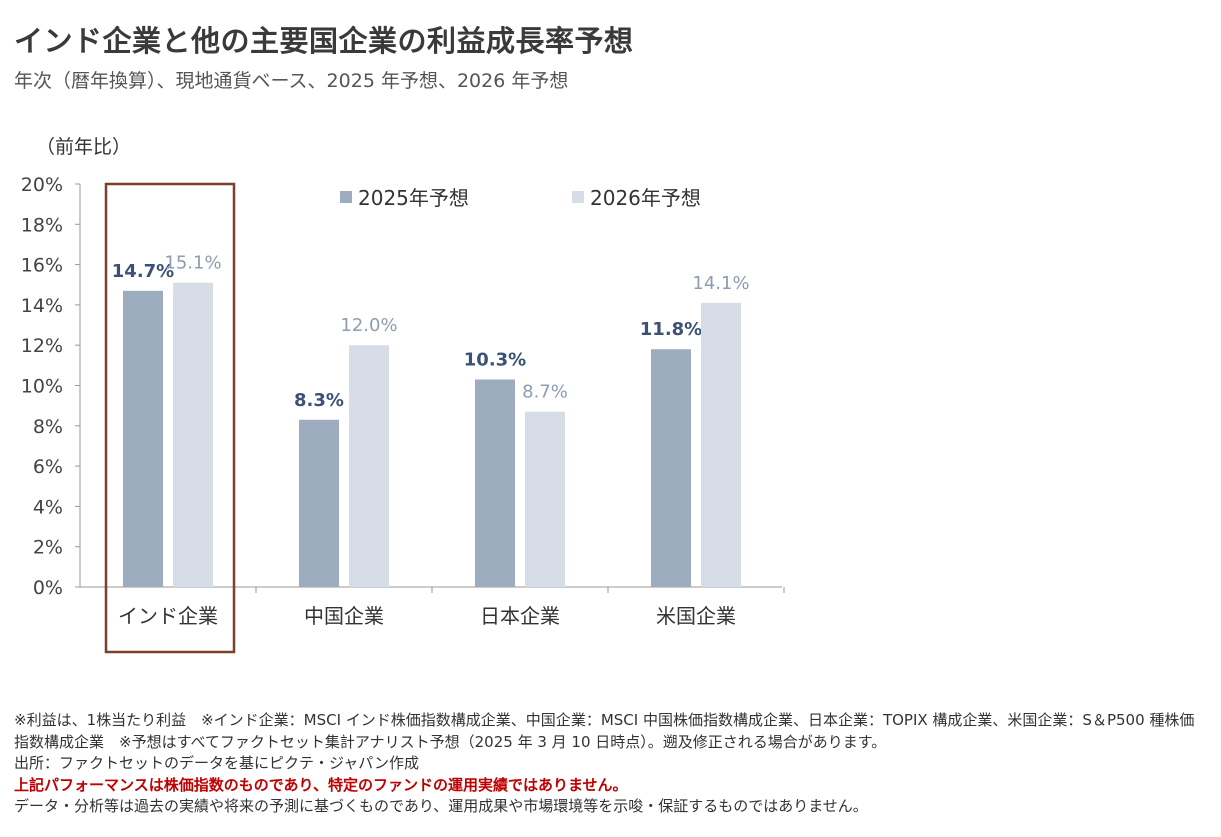 Image resolution: width=1221 pixels, height=837 pixels. What do you see at coordinates (520, 616) in the screenshot?
I see `x-tick-label: 日本企業` at bounding box center [520, 616].